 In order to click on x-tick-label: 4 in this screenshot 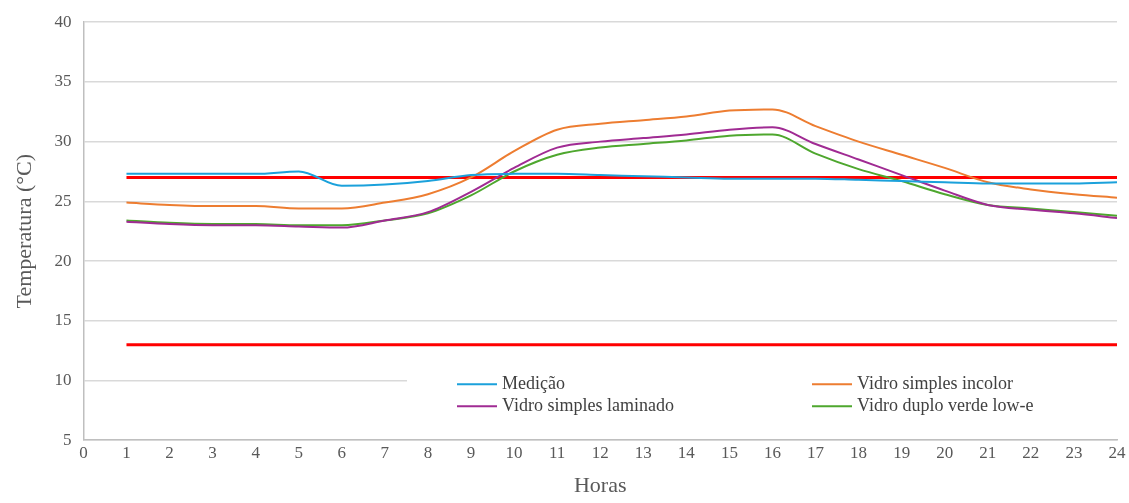, I will do `click(256, 452)`.